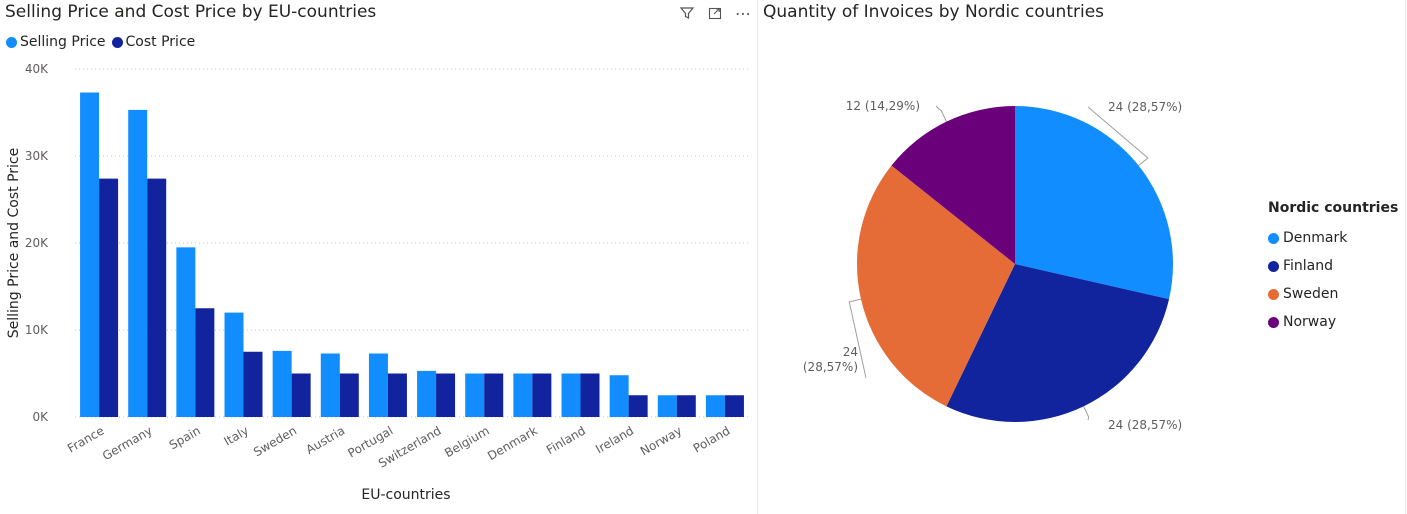 The height and width of the screenshot is (514, 1407). Describe the element at coordinates (883, 106) in the screenshot. I see `pie-data-label: 12 (14,29%)` at that location.